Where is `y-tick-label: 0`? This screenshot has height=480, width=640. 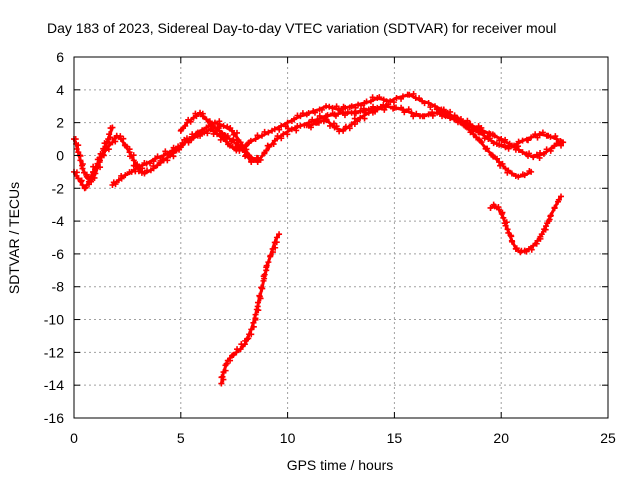 y-tick-label: 0 is located at coordinates (60, 155).